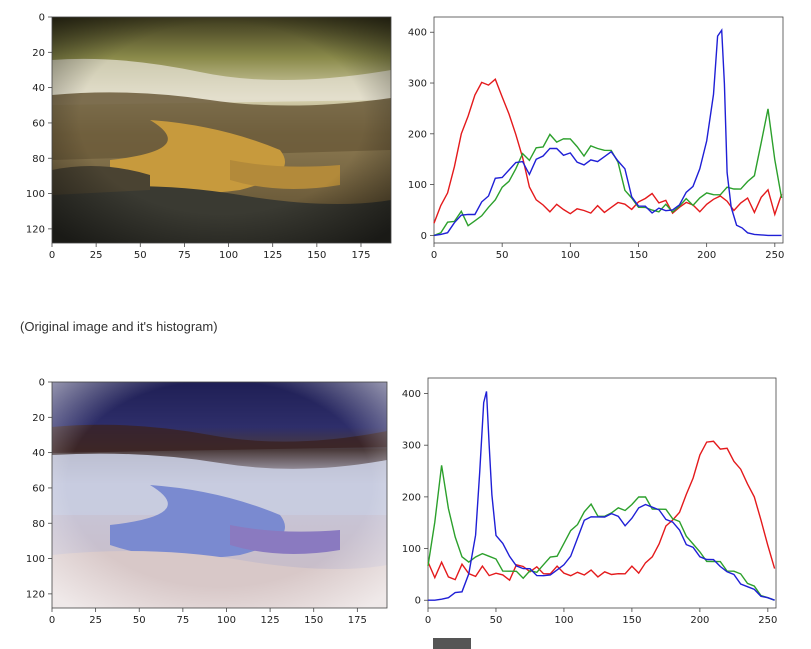  Describe the element at coordinates (452, 643) in the screenshot. I see `scroll-indicator` at that location.